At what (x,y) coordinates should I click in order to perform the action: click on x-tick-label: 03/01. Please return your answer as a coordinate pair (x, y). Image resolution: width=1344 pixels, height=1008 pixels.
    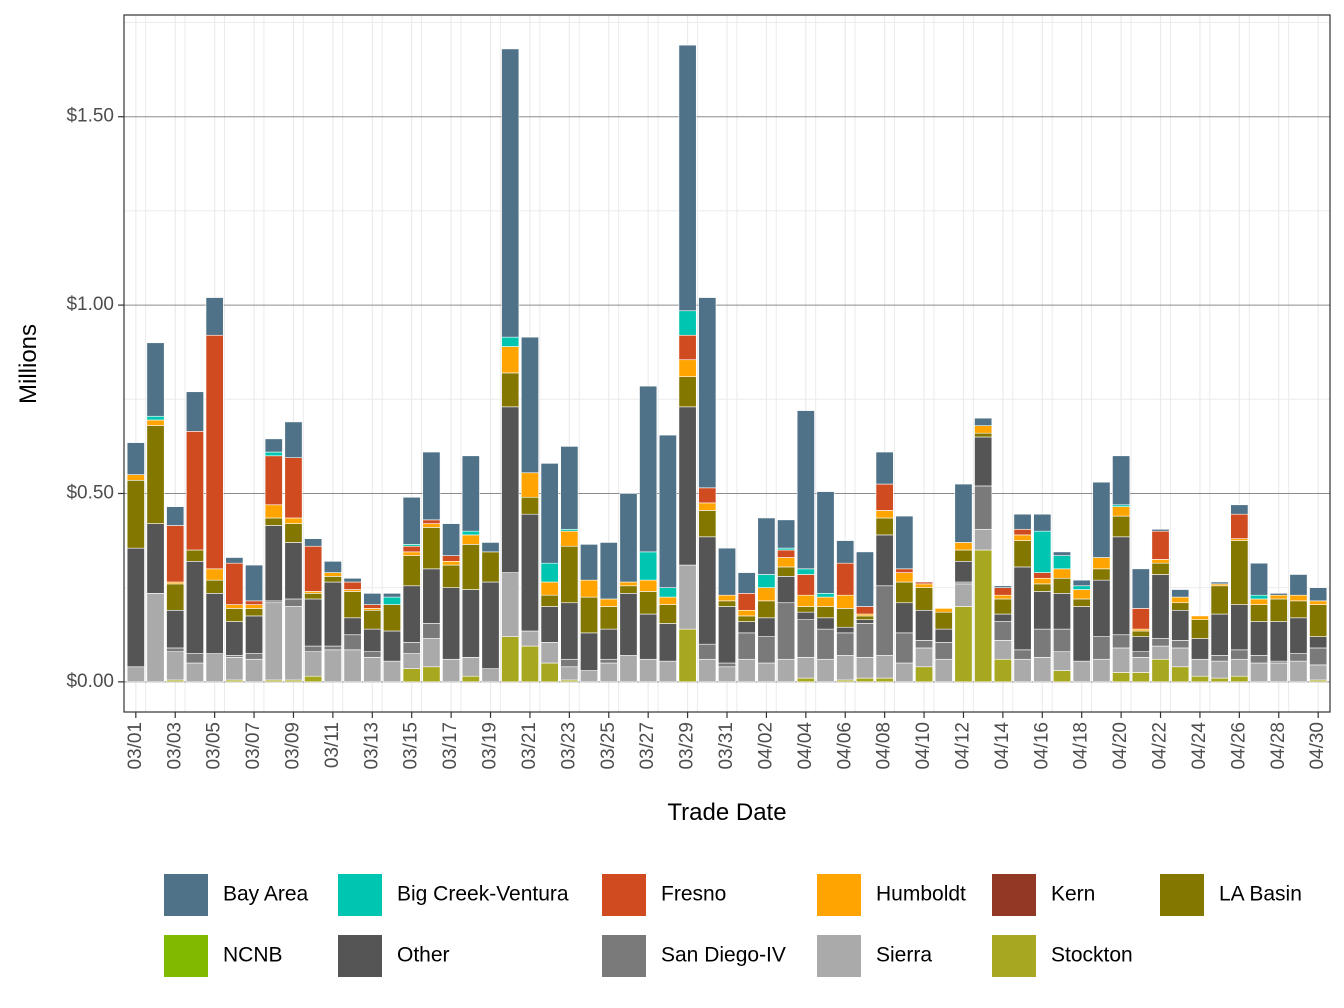
    Looking at the image, I should click on (135, 746).